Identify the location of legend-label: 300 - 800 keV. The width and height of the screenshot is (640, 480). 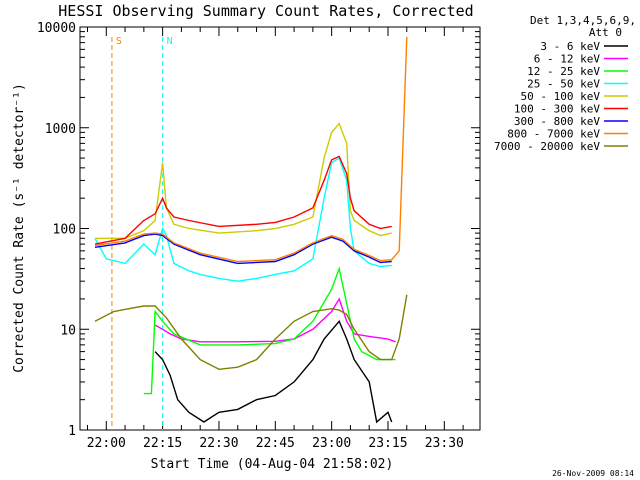
(557, 121).